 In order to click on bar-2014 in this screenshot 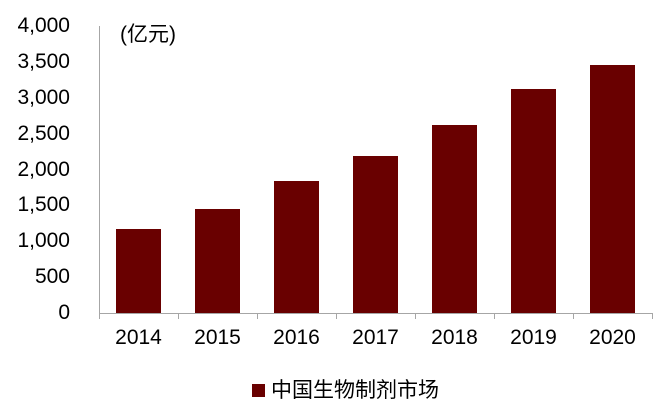, I will do `click(138, 271)`.